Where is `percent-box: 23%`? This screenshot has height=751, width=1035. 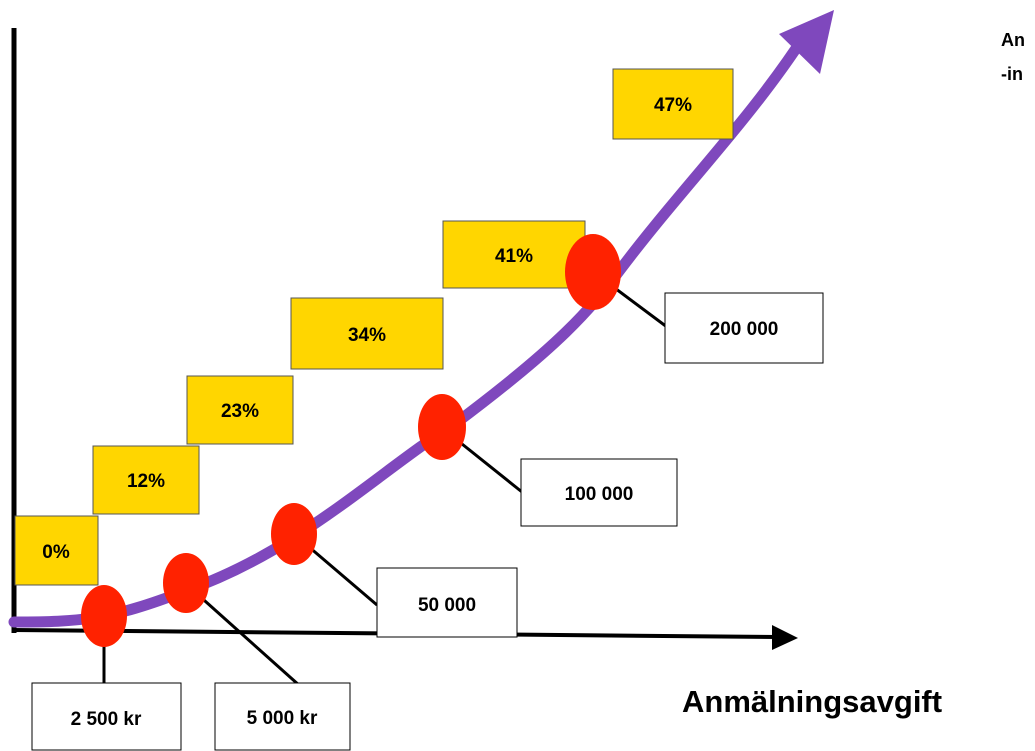 percent-box: 23% is located at coordinates (240, 410).